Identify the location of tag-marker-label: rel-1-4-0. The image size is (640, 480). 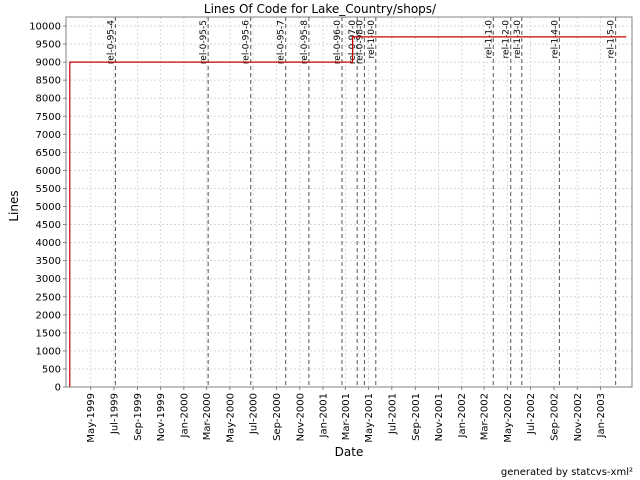
(555, 39).